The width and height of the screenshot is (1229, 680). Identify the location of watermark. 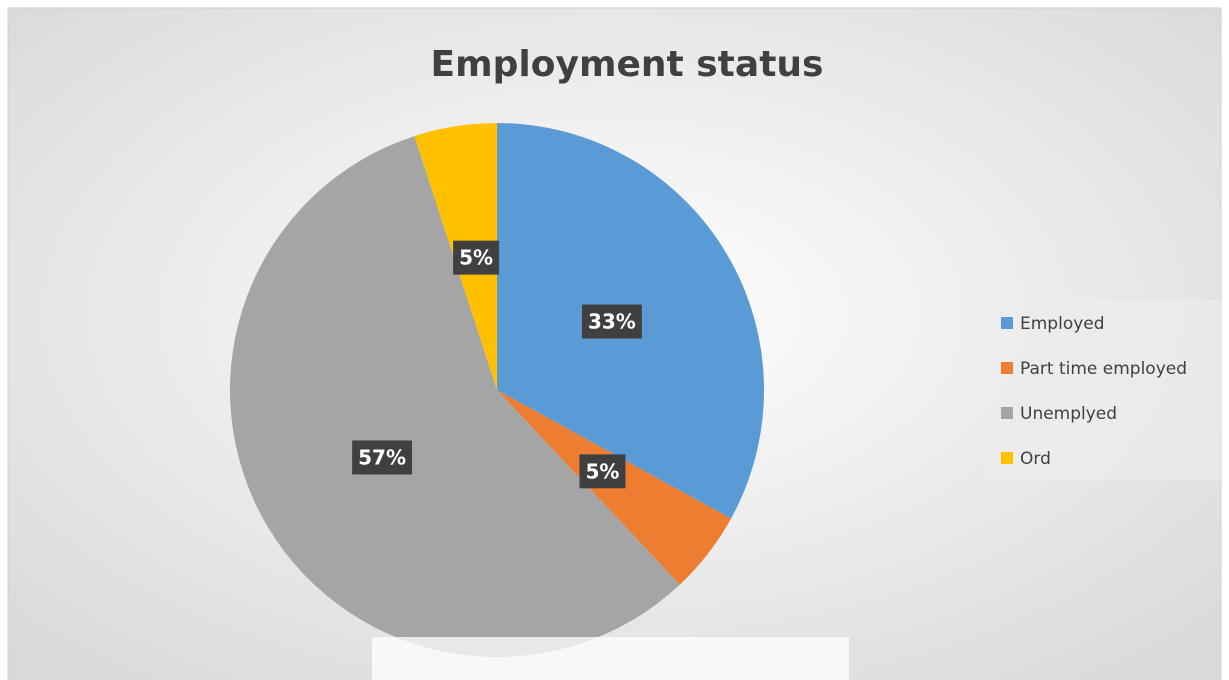
(610, 658).